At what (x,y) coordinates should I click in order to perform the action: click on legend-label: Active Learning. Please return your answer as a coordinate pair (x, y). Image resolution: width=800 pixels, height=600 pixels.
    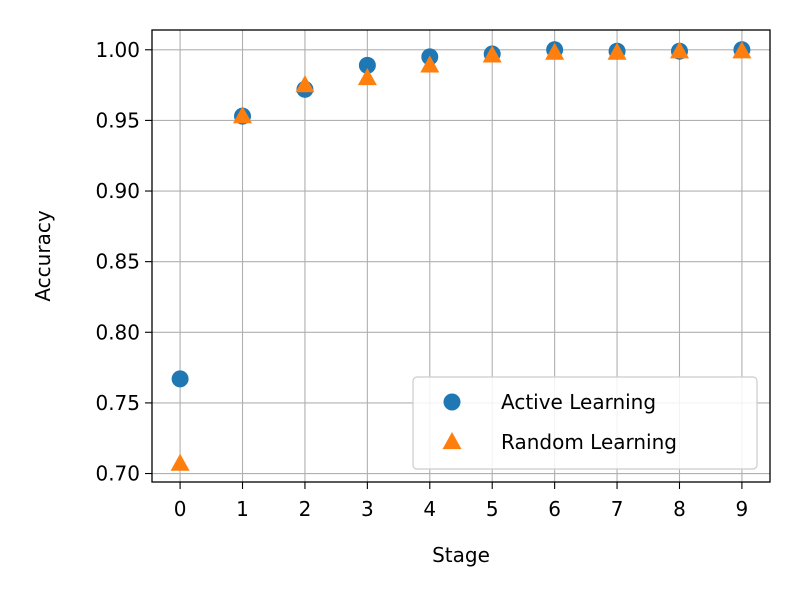
    Looking at the image, I should click on (578, 402).